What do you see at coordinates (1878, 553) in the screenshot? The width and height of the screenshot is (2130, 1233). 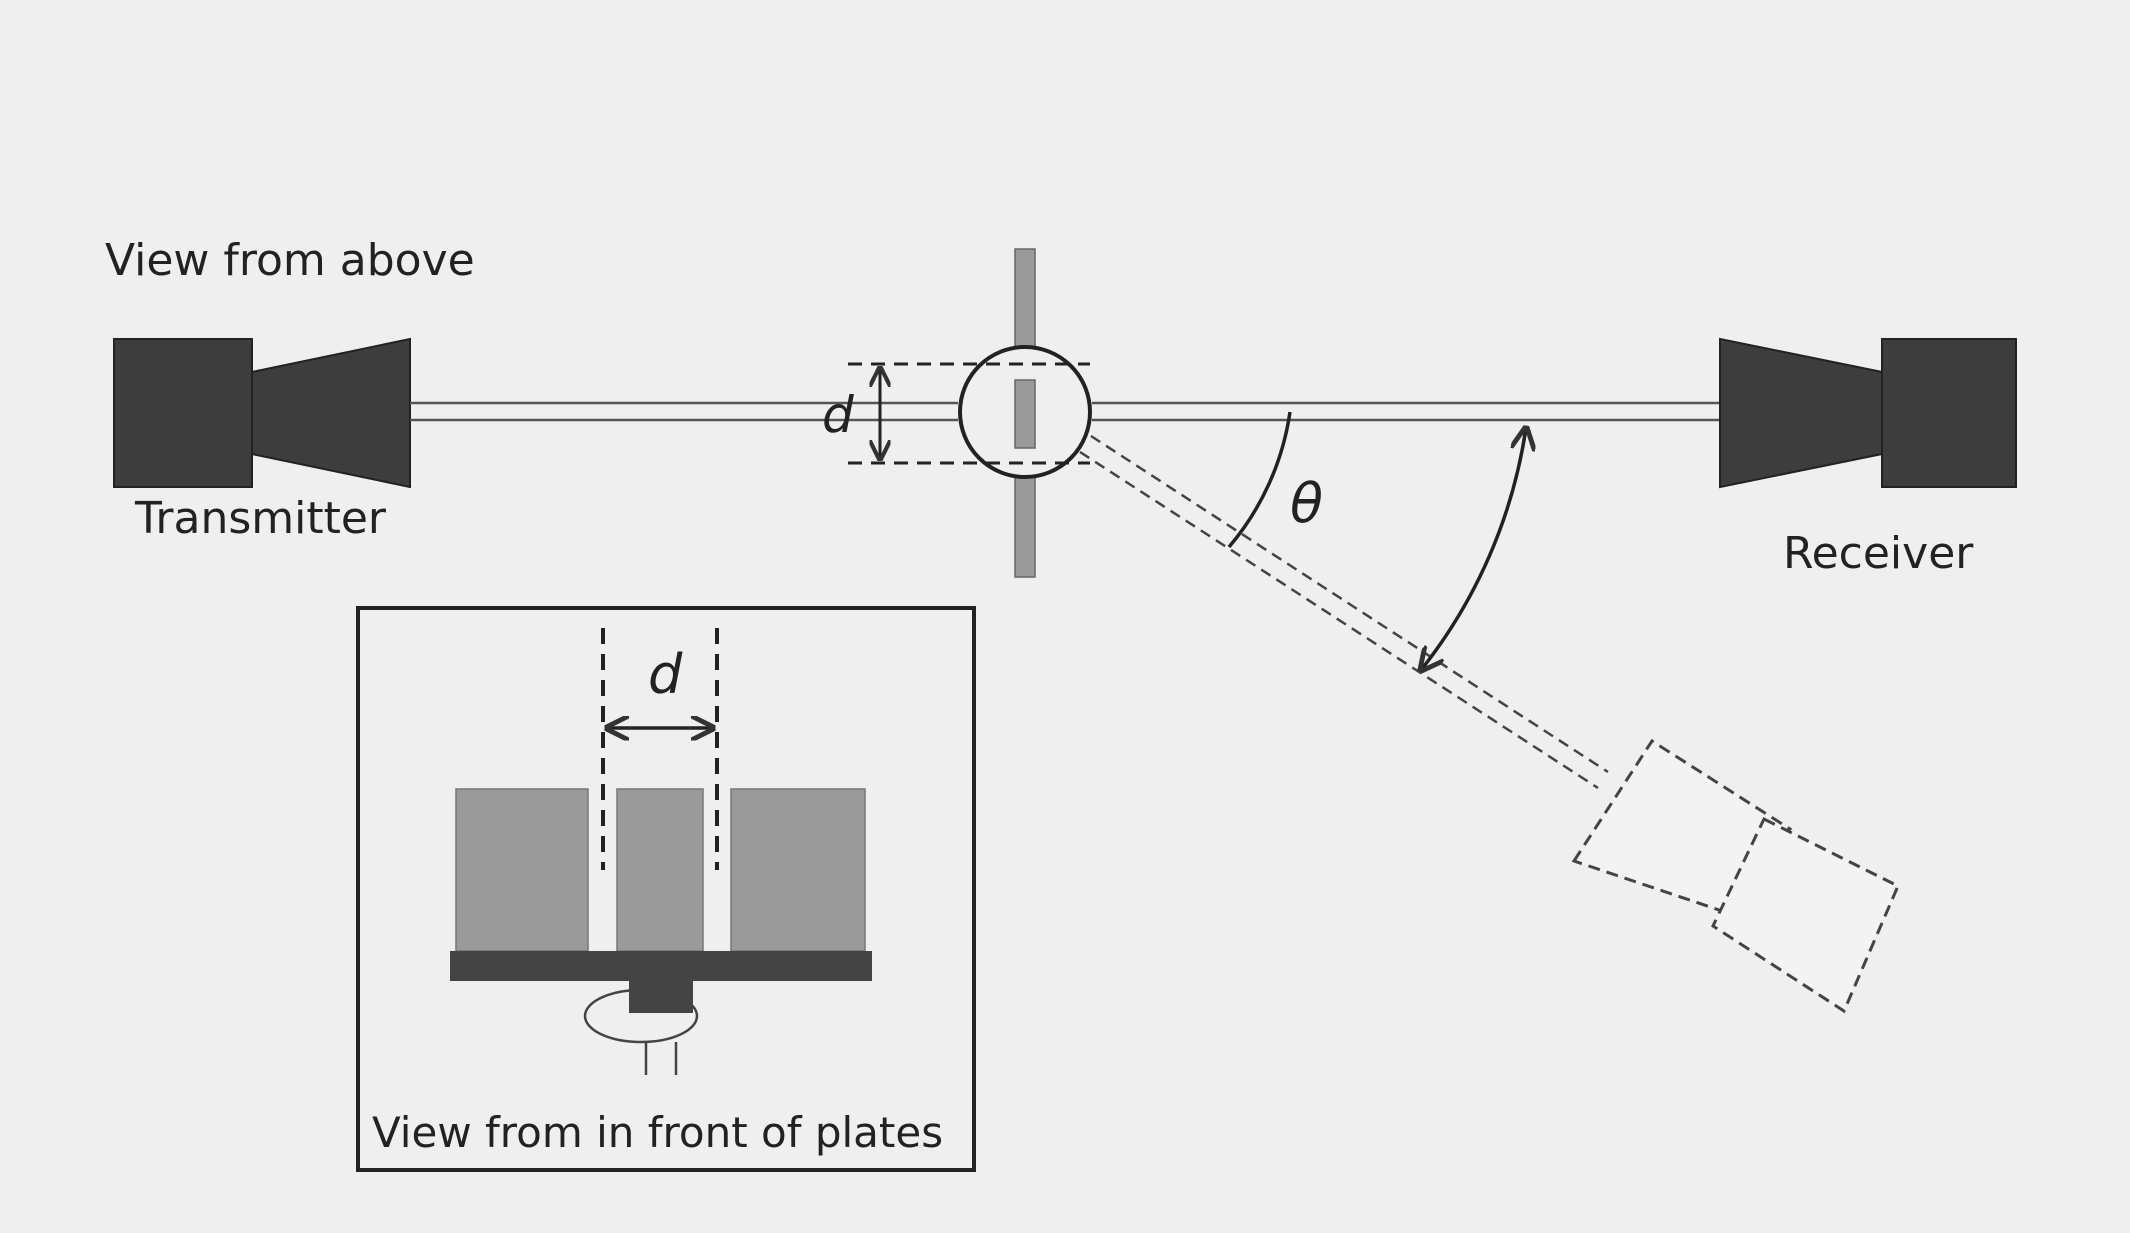 I see `receiver-label: Receiver` at bounding box center [1878, 553].